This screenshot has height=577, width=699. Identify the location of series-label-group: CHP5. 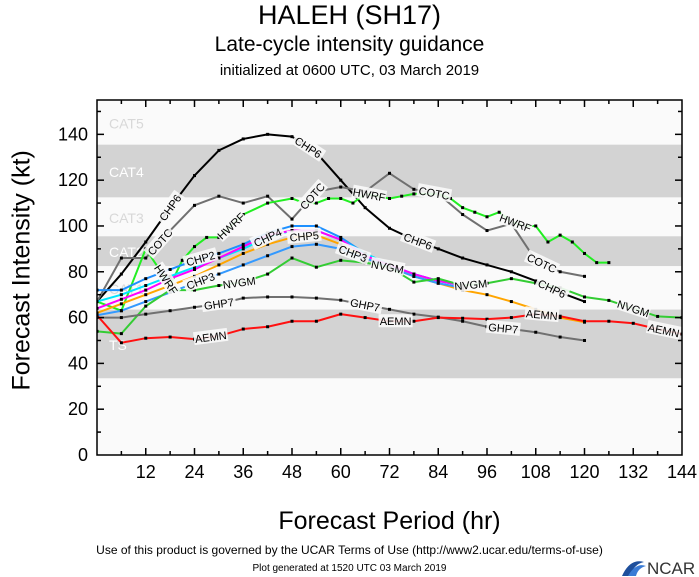
(304, 236).